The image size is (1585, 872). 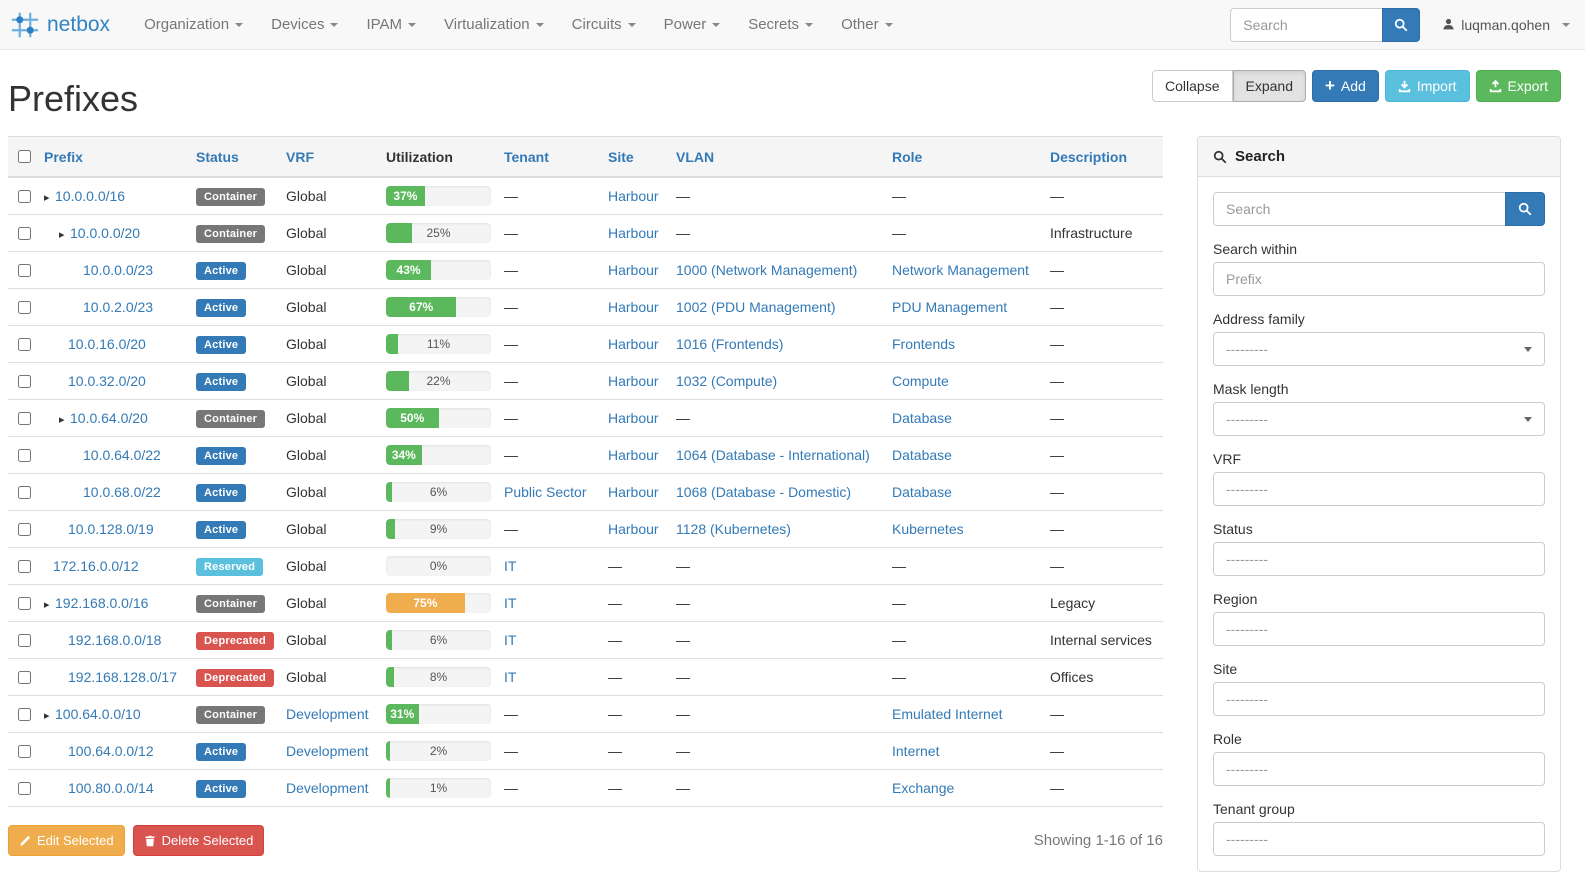 What do you see at coordinates (916, 751) in the screenshot?
I see `role-link: Internet` at bounding box center [916, 751].